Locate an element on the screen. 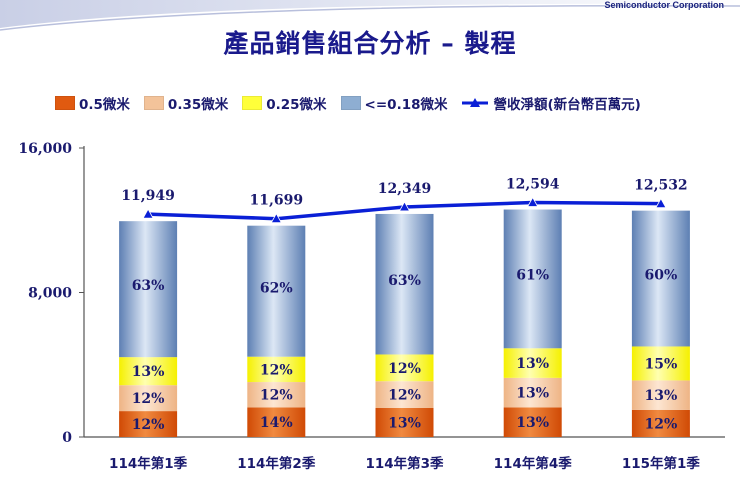  legend-item: 營收淨額(新台幣百萬元) is located at coordinates (551, 103).